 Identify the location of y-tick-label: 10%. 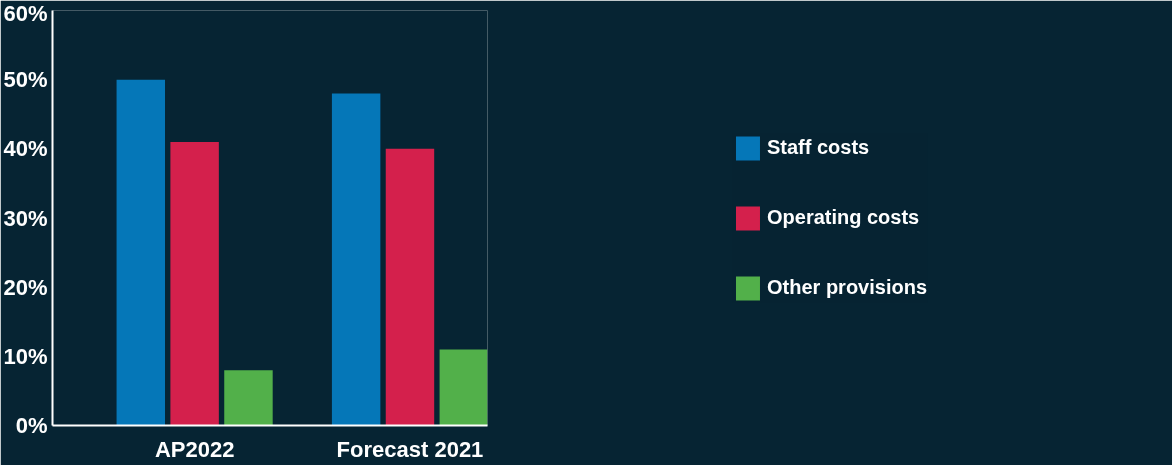
(25, 356).